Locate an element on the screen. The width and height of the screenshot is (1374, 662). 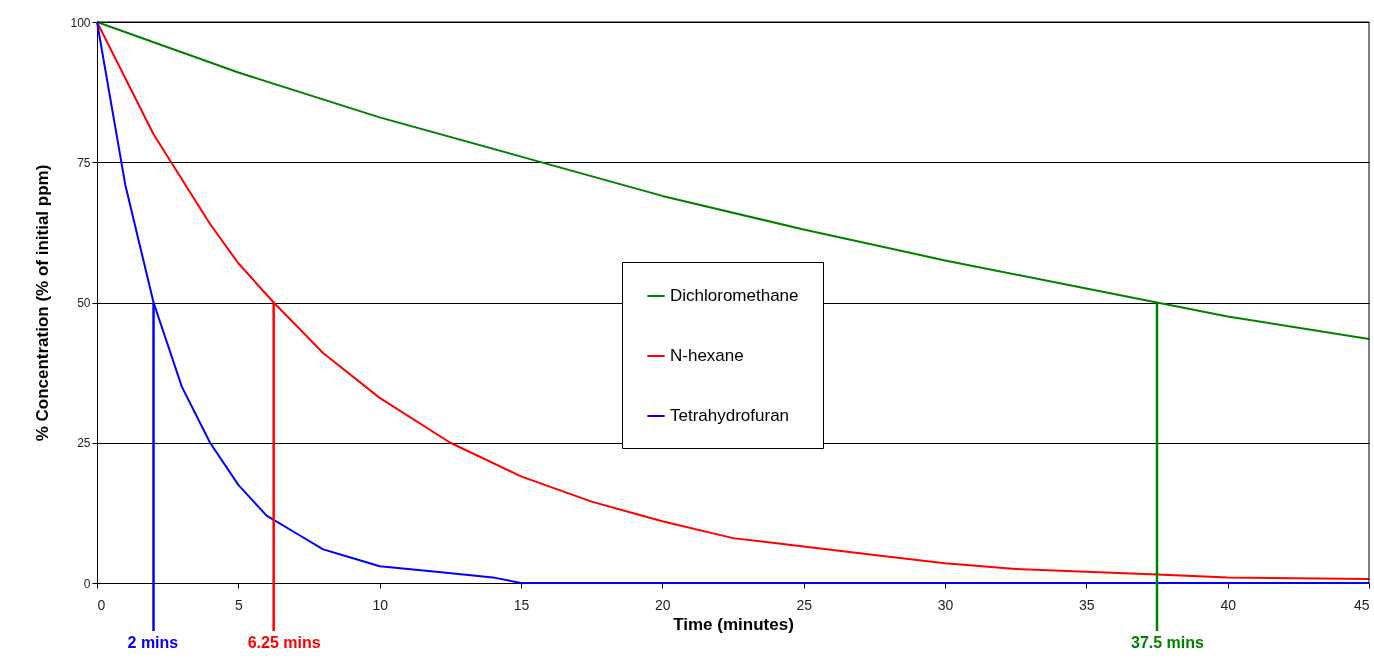
x-tick-label: 40 is located at coordinates (1228, 604).